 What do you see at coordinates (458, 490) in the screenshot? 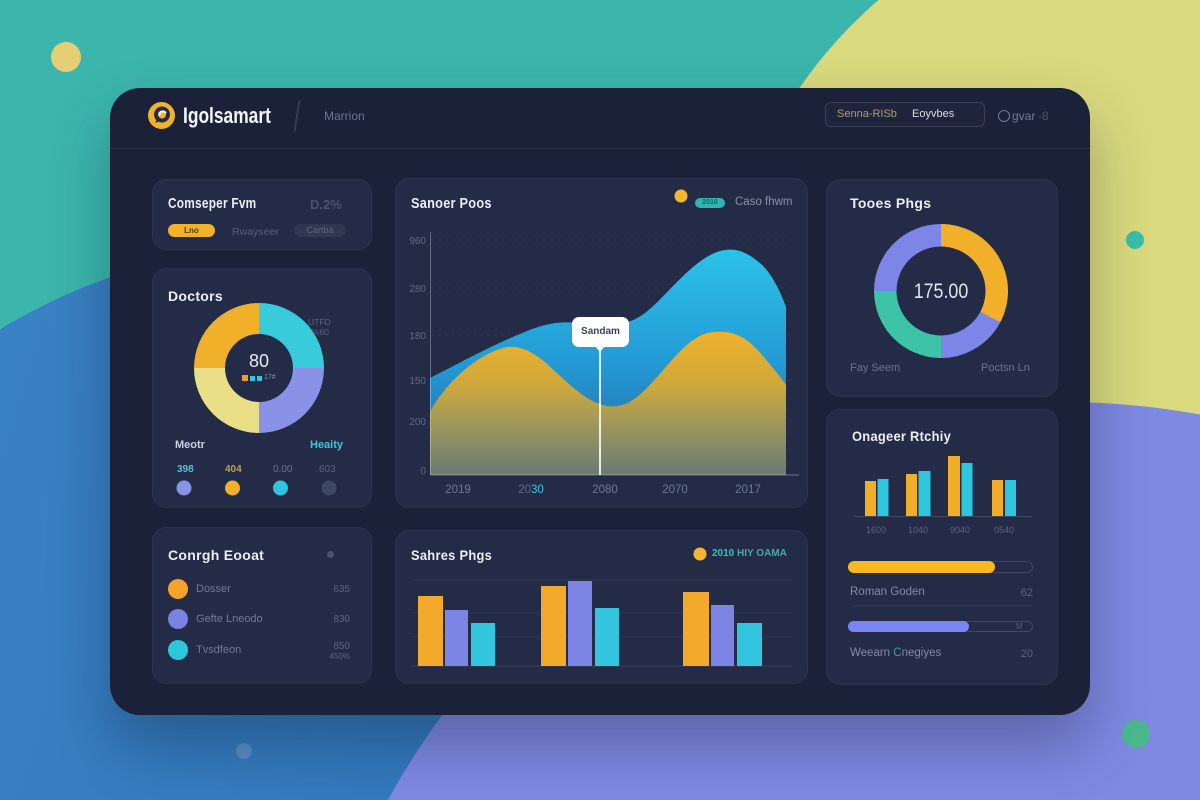
I see `svg-text: 2019` at bounding box center [458, 490].